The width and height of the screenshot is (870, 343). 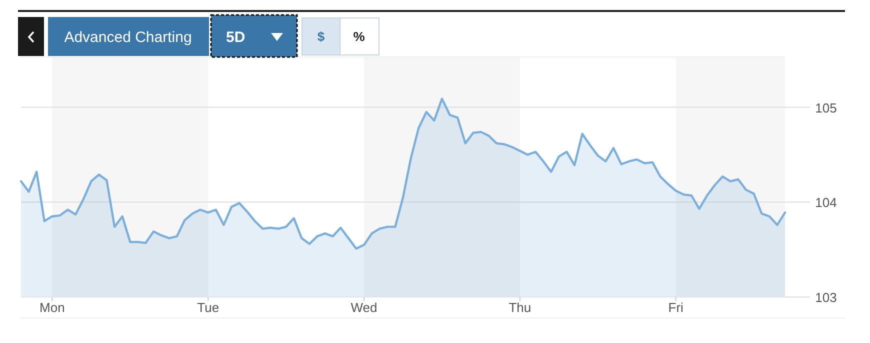 What do you see at coordinates (128, 37) in the screenshot?
I see `text: Advanced Charting` at bounding box center [128, 37].